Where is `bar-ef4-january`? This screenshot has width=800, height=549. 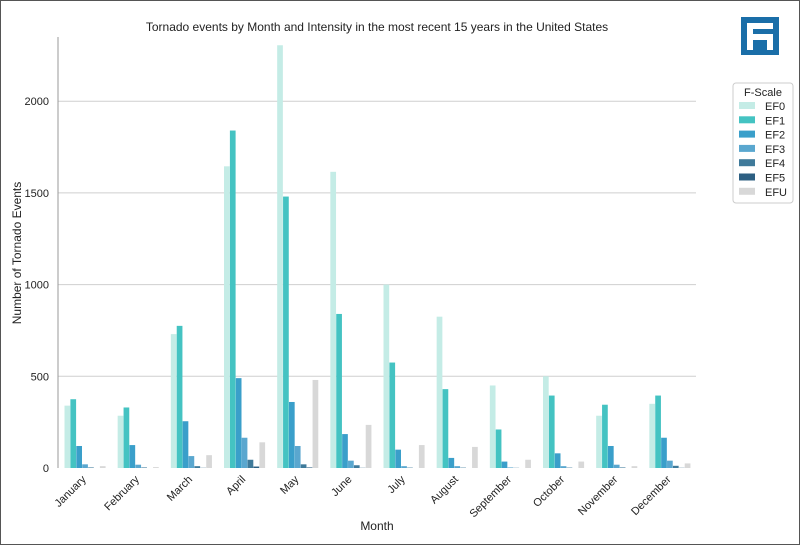 bar-ef4-january is located at coordinates (91, 467).